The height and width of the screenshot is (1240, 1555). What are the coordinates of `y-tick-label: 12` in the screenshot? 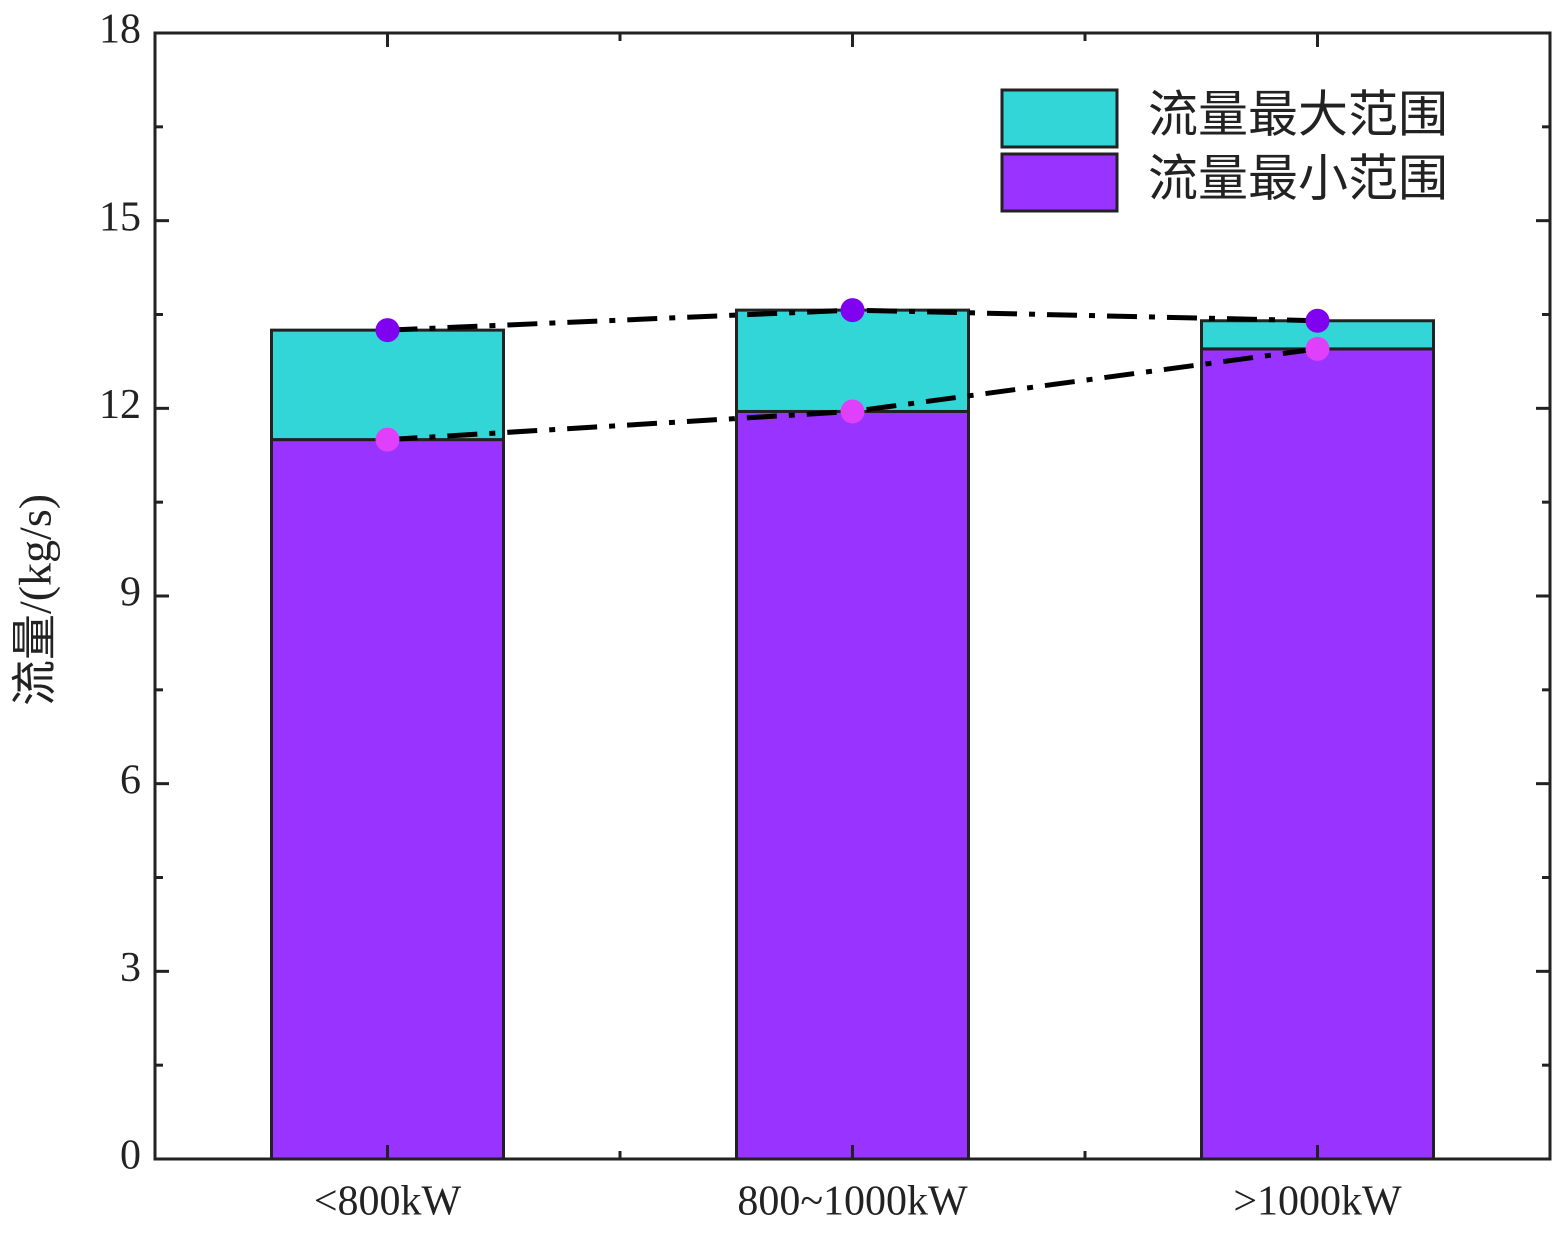 It's located at (120, 405).